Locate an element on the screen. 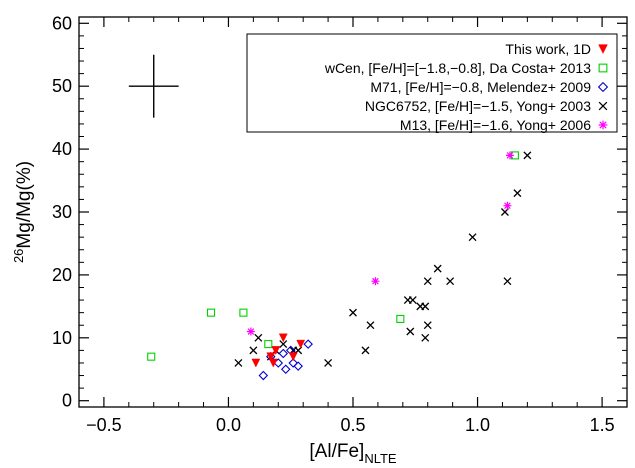 Image resolution: width=635 pixels, height=468 pixels. y-axis-title: 26Mg/Mg(%) is located at coordinates (23, 212).